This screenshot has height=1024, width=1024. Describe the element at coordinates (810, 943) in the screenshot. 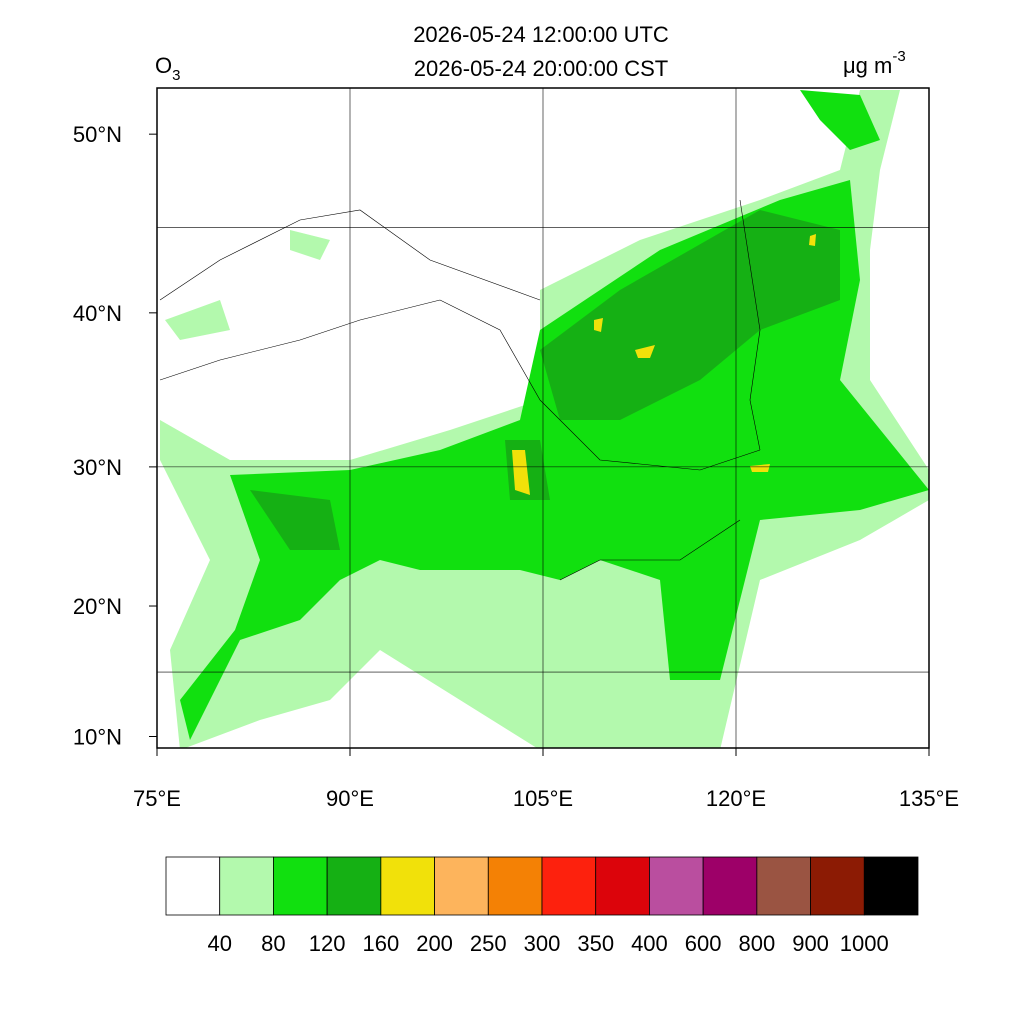

I see `colorbar-label: 900` at that location.